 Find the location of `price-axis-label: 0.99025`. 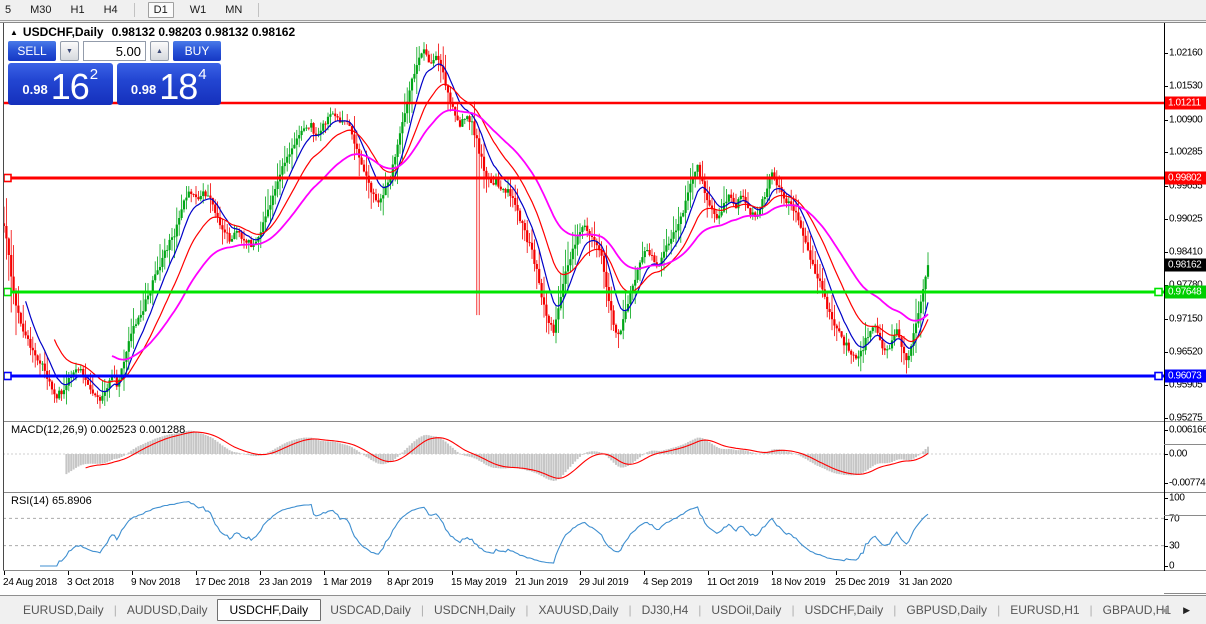

price-axis-label: 0.99025 is located at coordinates (1186, 219).